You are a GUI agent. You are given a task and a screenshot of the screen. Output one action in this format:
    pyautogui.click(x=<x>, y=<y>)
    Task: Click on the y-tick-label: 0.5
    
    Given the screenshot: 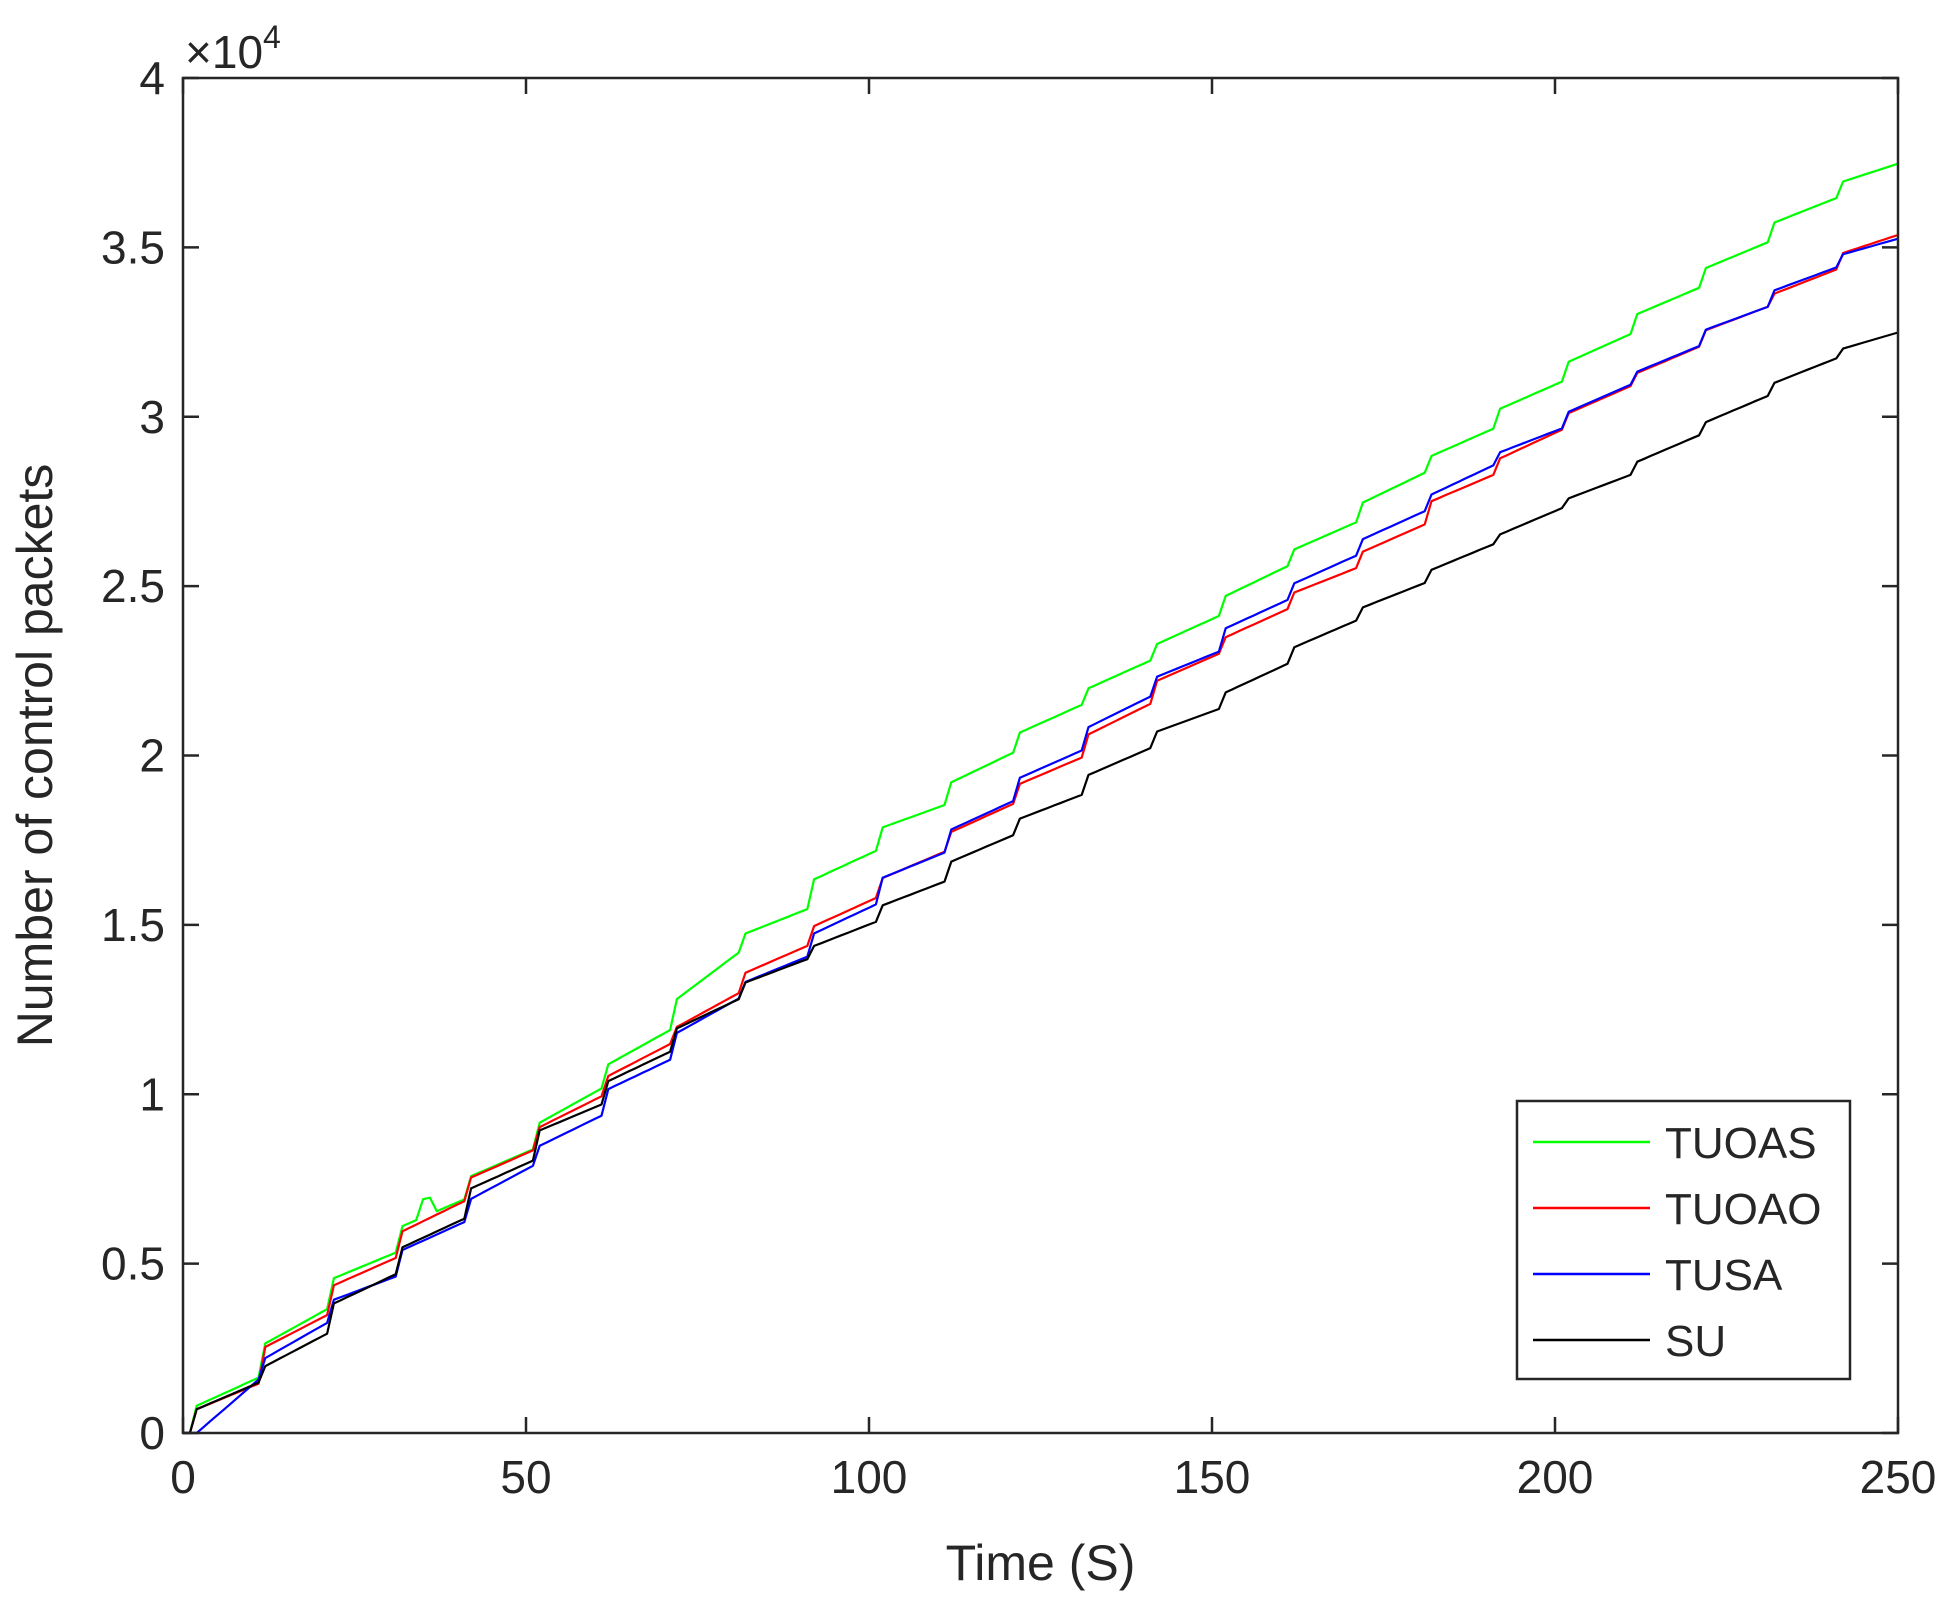 What is the action you would take?
    pyautogui.click(x=133, y=1264)
    